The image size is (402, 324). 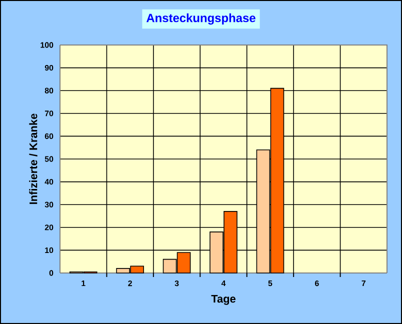 I want to click on chart-title: Ansteckungsphase, so click(x=201, y=19).